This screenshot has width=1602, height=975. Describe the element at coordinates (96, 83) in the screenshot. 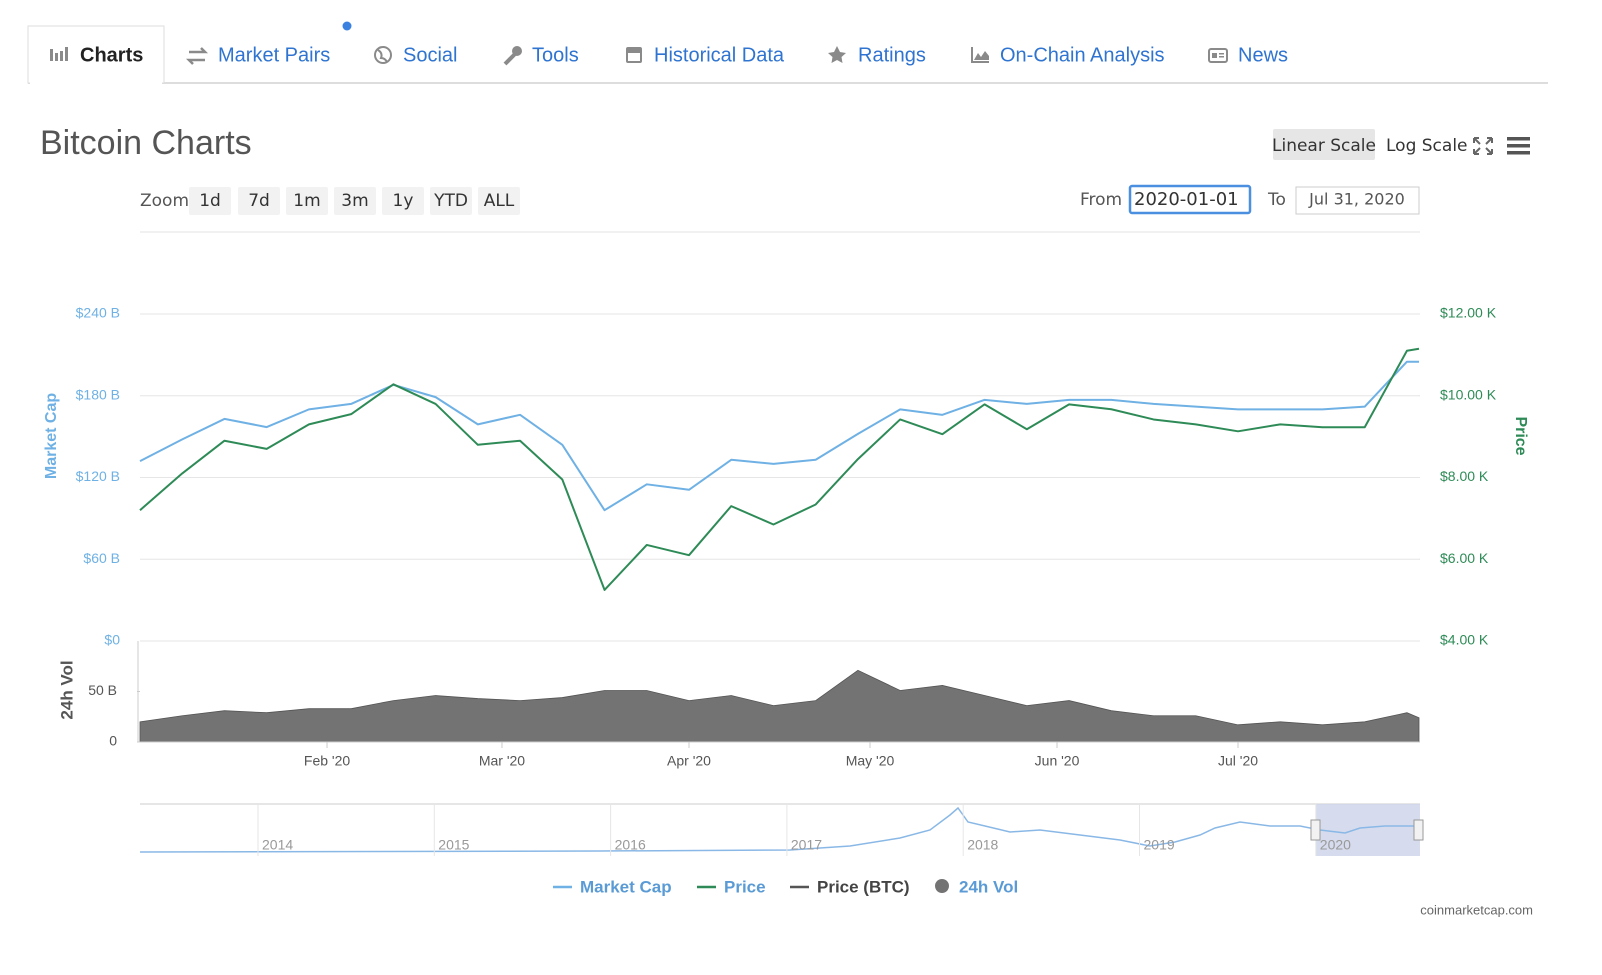

I see `active-tab-gap` at that location.